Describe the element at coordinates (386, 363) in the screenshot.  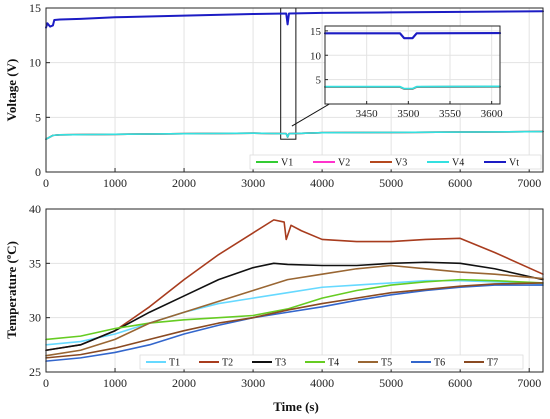
I see `legend-label-t5: T5` at that location.